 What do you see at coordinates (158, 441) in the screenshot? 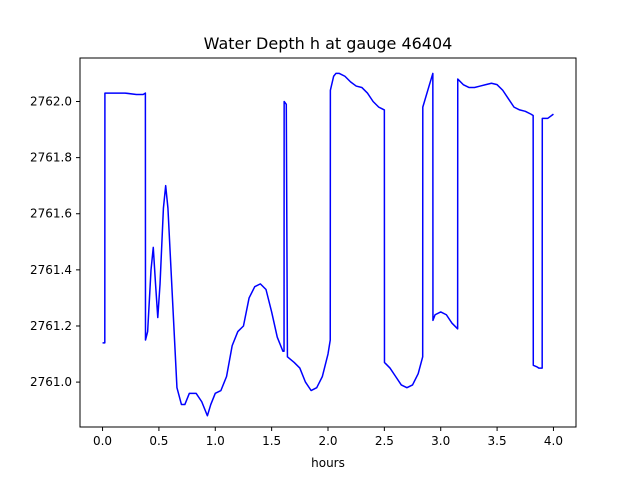
I see `x-tick-label: 0.5` at bounding box center [158, 441].